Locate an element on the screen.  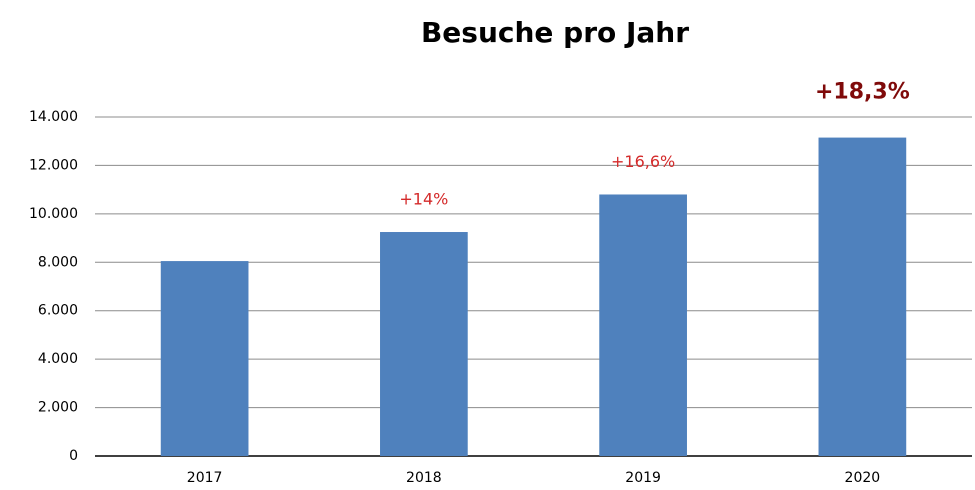
annotation: +18,3% is located at coordinates (862, 92).